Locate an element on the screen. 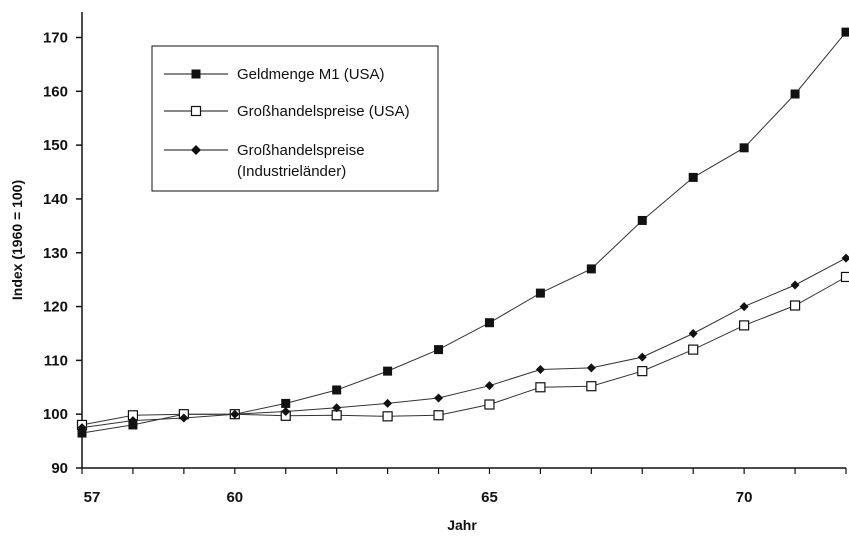  x-tick-label: 60 is located at coordinates (234, 497).